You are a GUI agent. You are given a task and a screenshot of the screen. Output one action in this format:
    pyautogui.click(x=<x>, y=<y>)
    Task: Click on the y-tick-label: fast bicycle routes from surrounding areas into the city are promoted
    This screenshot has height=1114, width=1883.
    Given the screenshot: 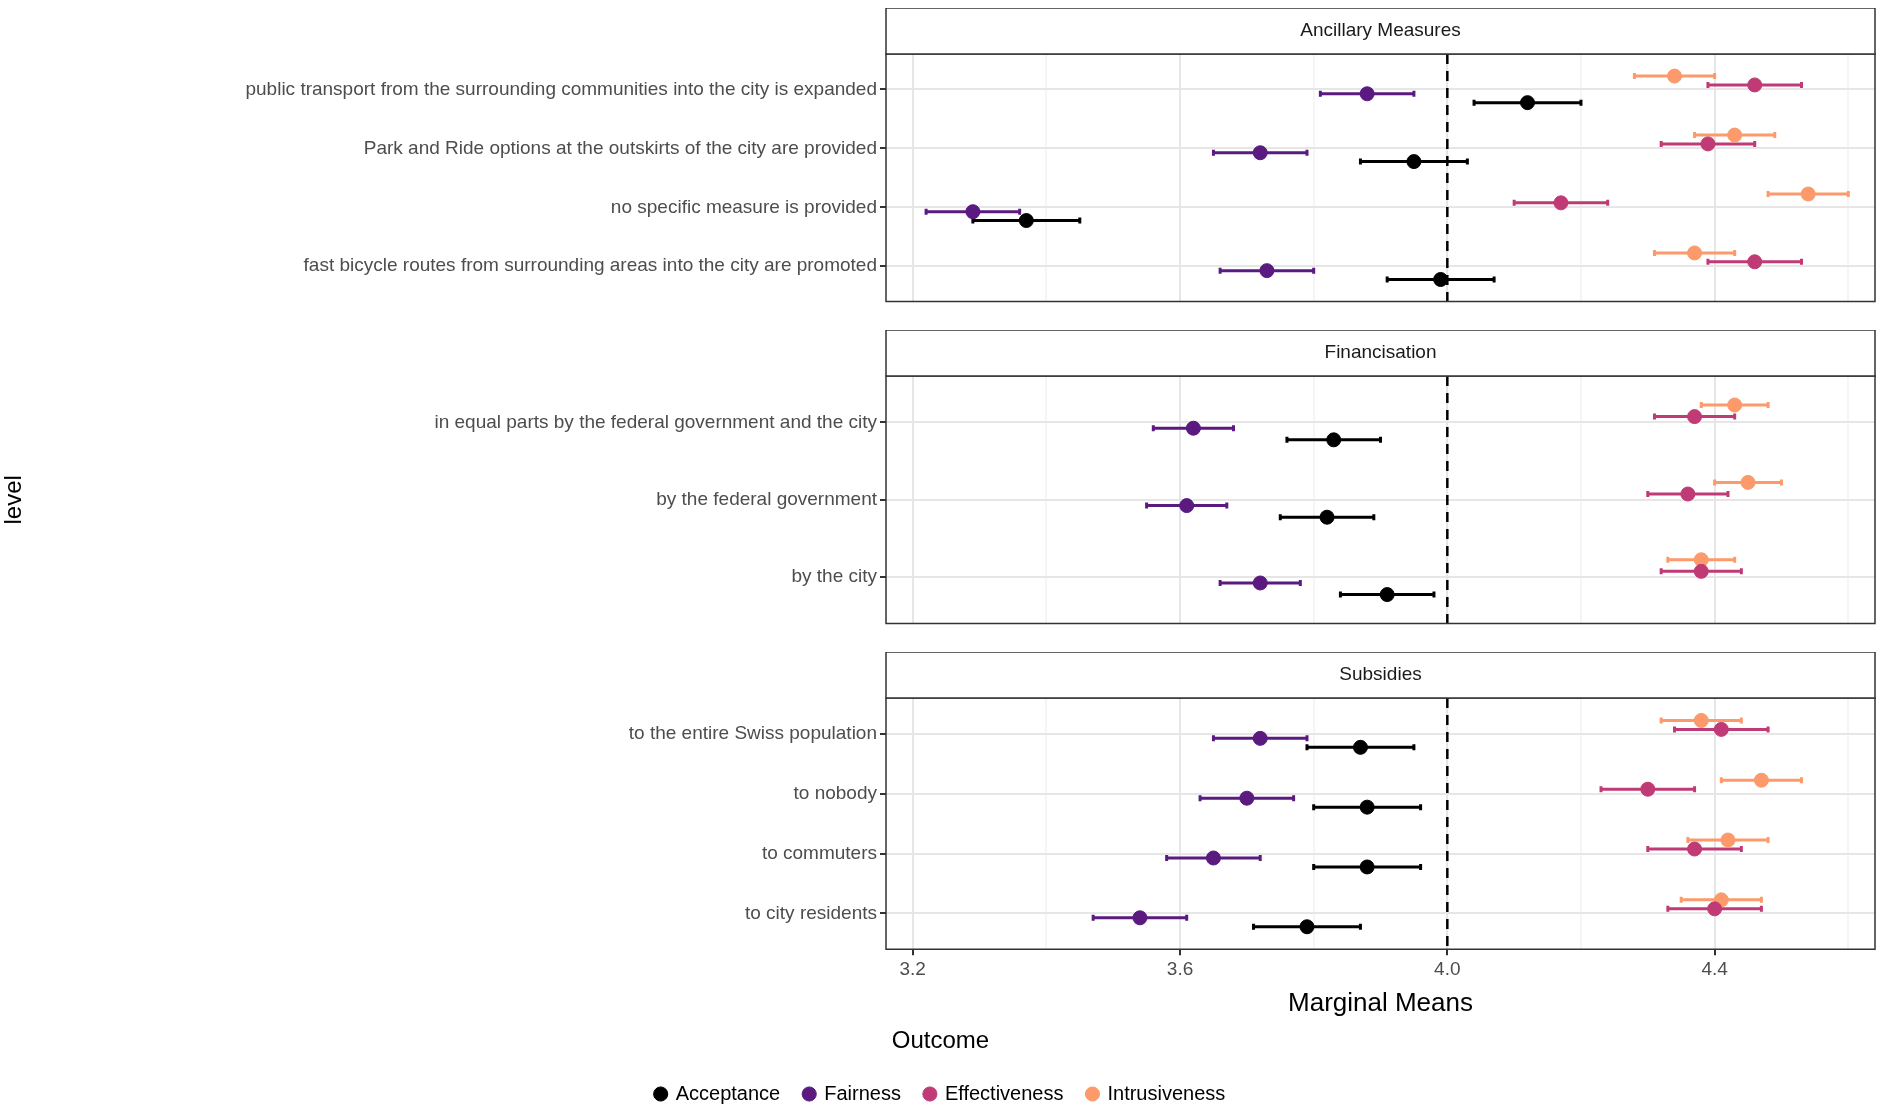 What is the action you would take?
    pyautogui.click(x=590, y=265)
    